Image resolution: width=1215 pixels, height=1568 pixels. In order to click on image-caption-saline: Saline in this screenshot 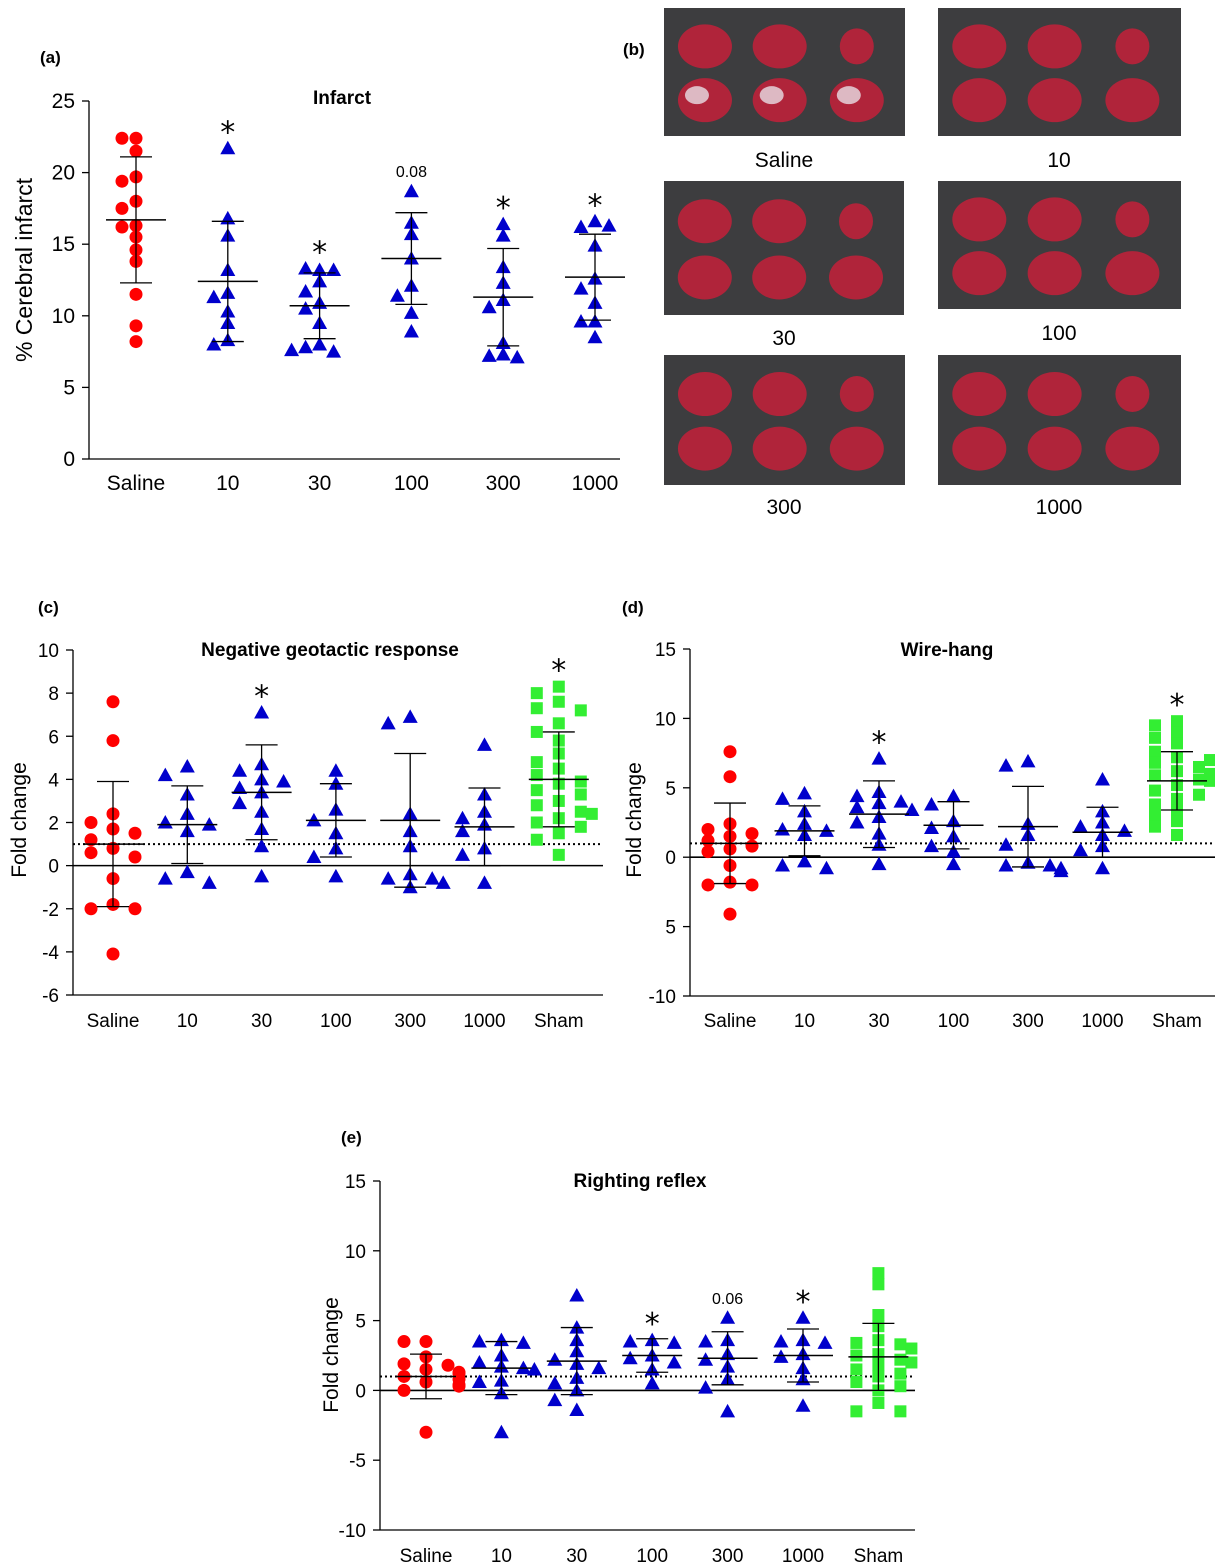, I will do `click(784, 160)`.